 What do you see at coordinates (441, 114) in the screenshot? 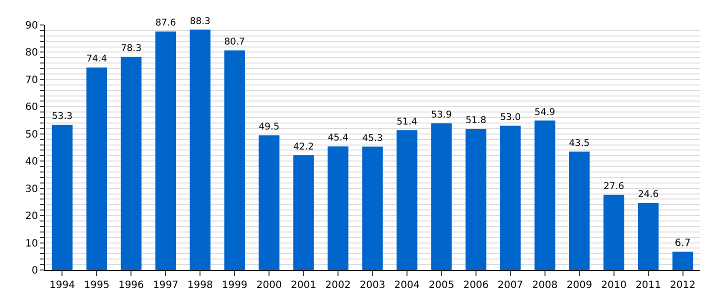
I see `data-label: 53.9` at bounding box center [441, 114].